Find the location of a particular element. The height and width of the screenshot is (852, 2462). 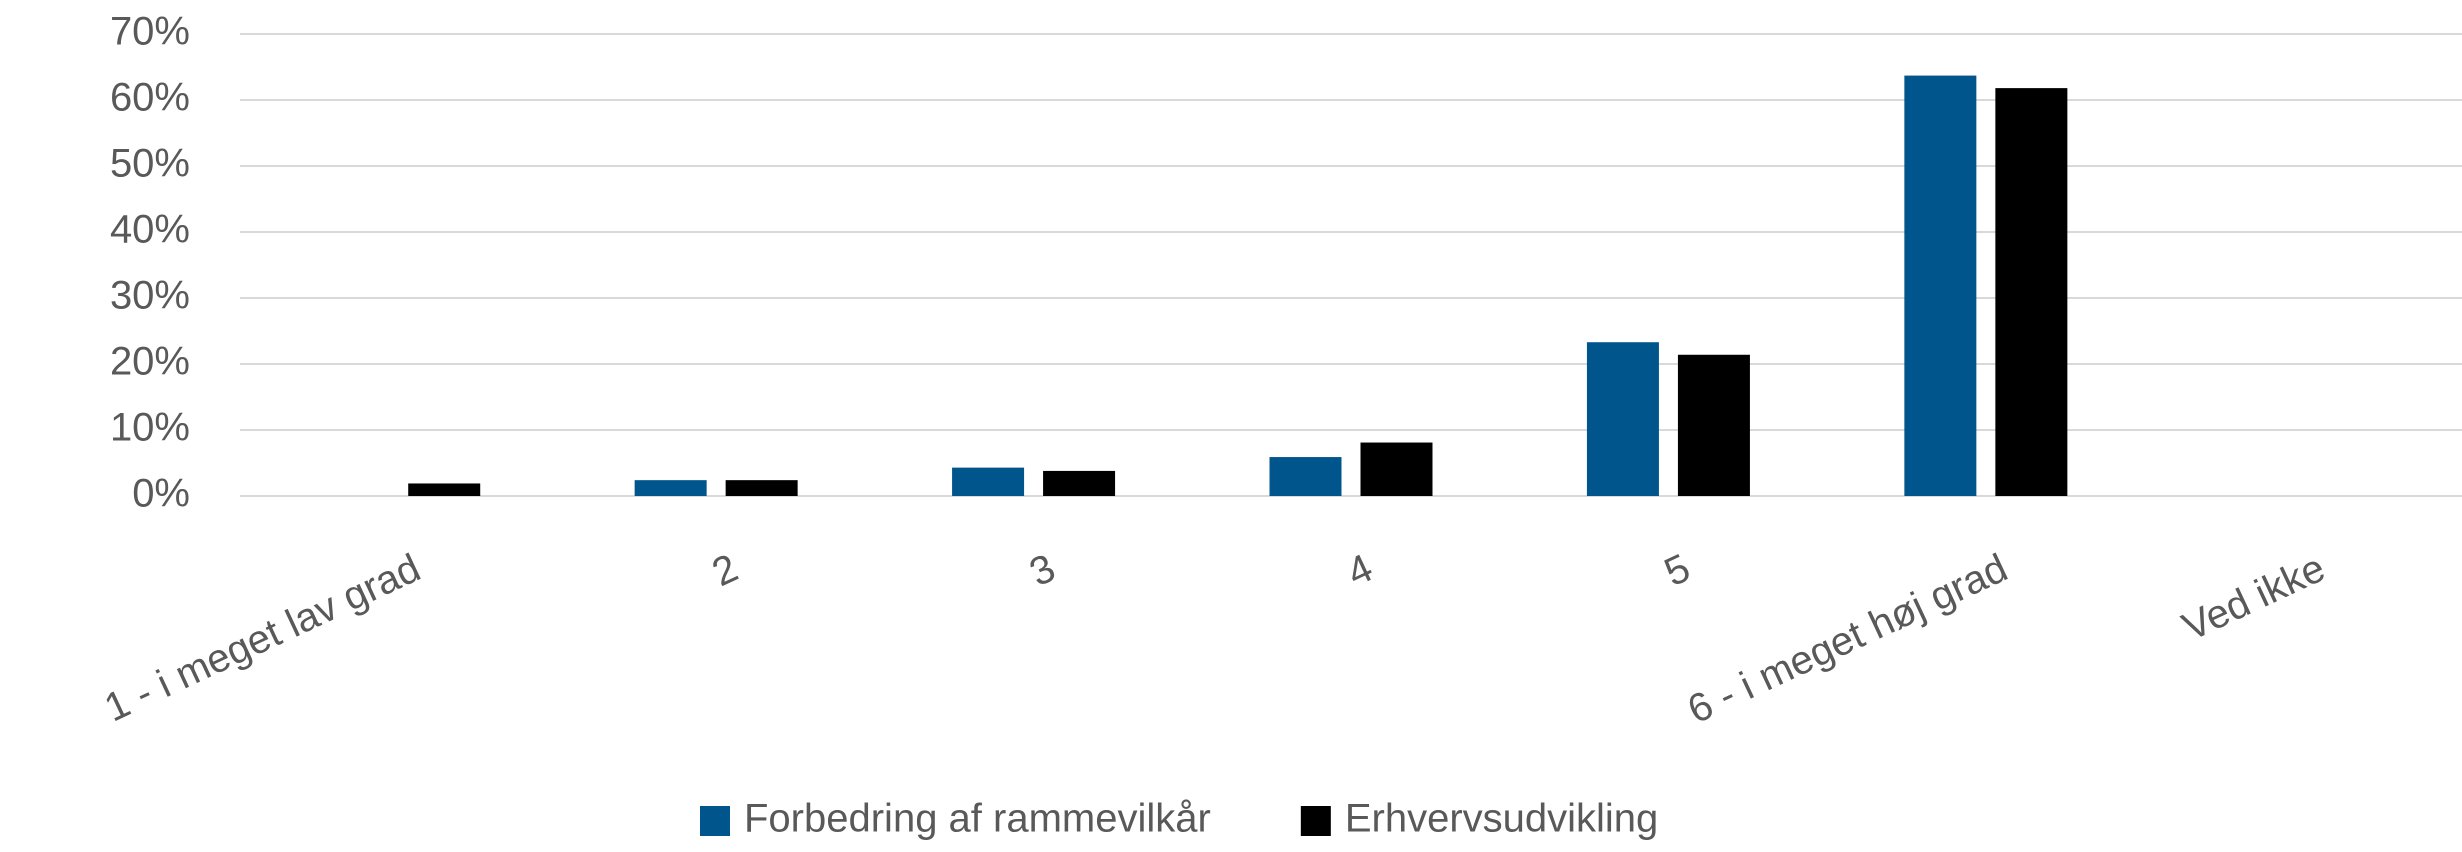

x-tick-label: Ved ikke is located at coordinates (2254, 598).